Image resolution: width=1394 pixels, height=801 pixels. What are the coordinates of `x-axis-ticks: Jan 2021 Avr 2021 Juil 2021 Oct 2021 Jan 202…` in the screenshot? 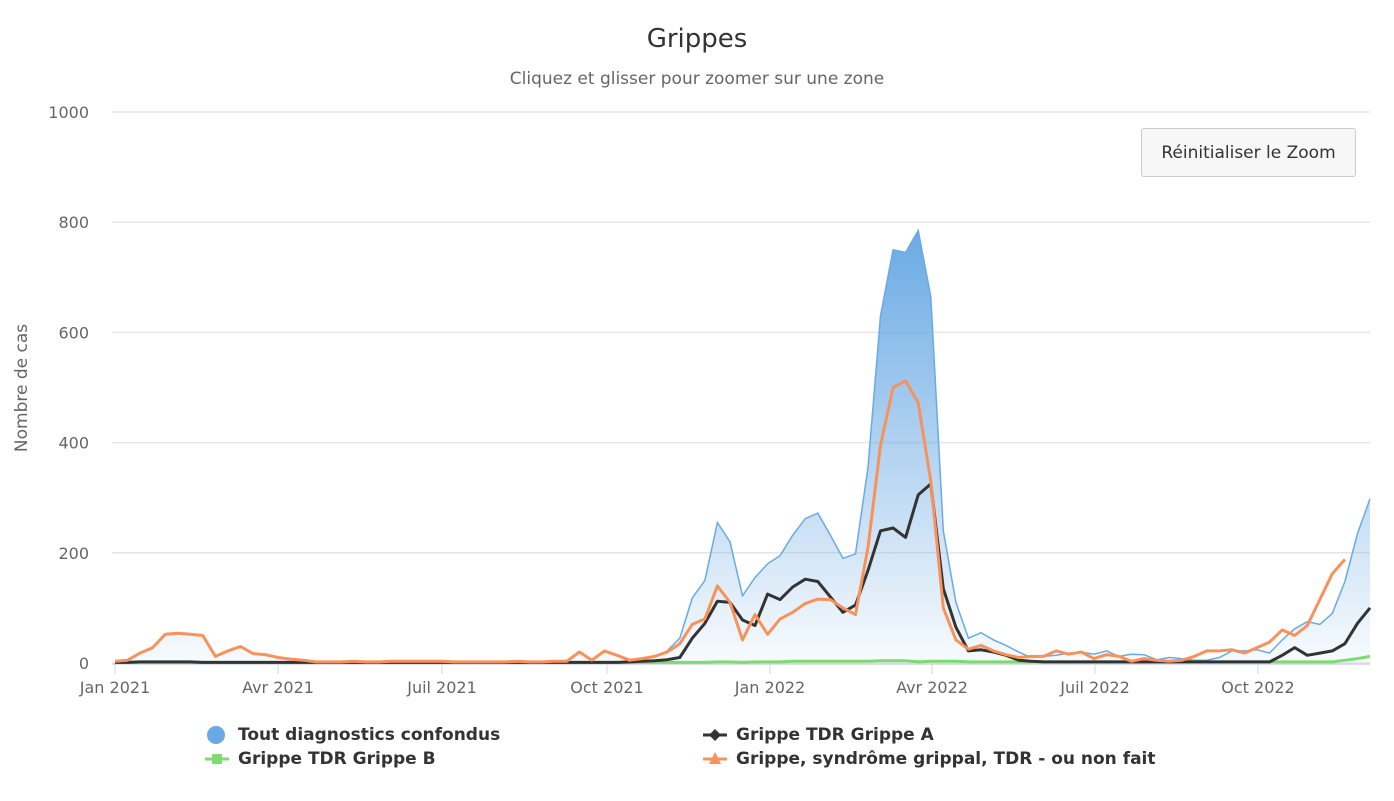 It's located at (687, 680).